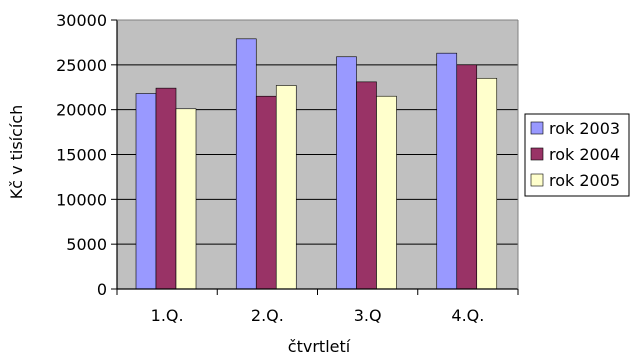 The image size is (630, 358). Describe the element at coordinates (16, 152) in the screenshot. I see `y-axis-title: Kč v tisících` at that location.